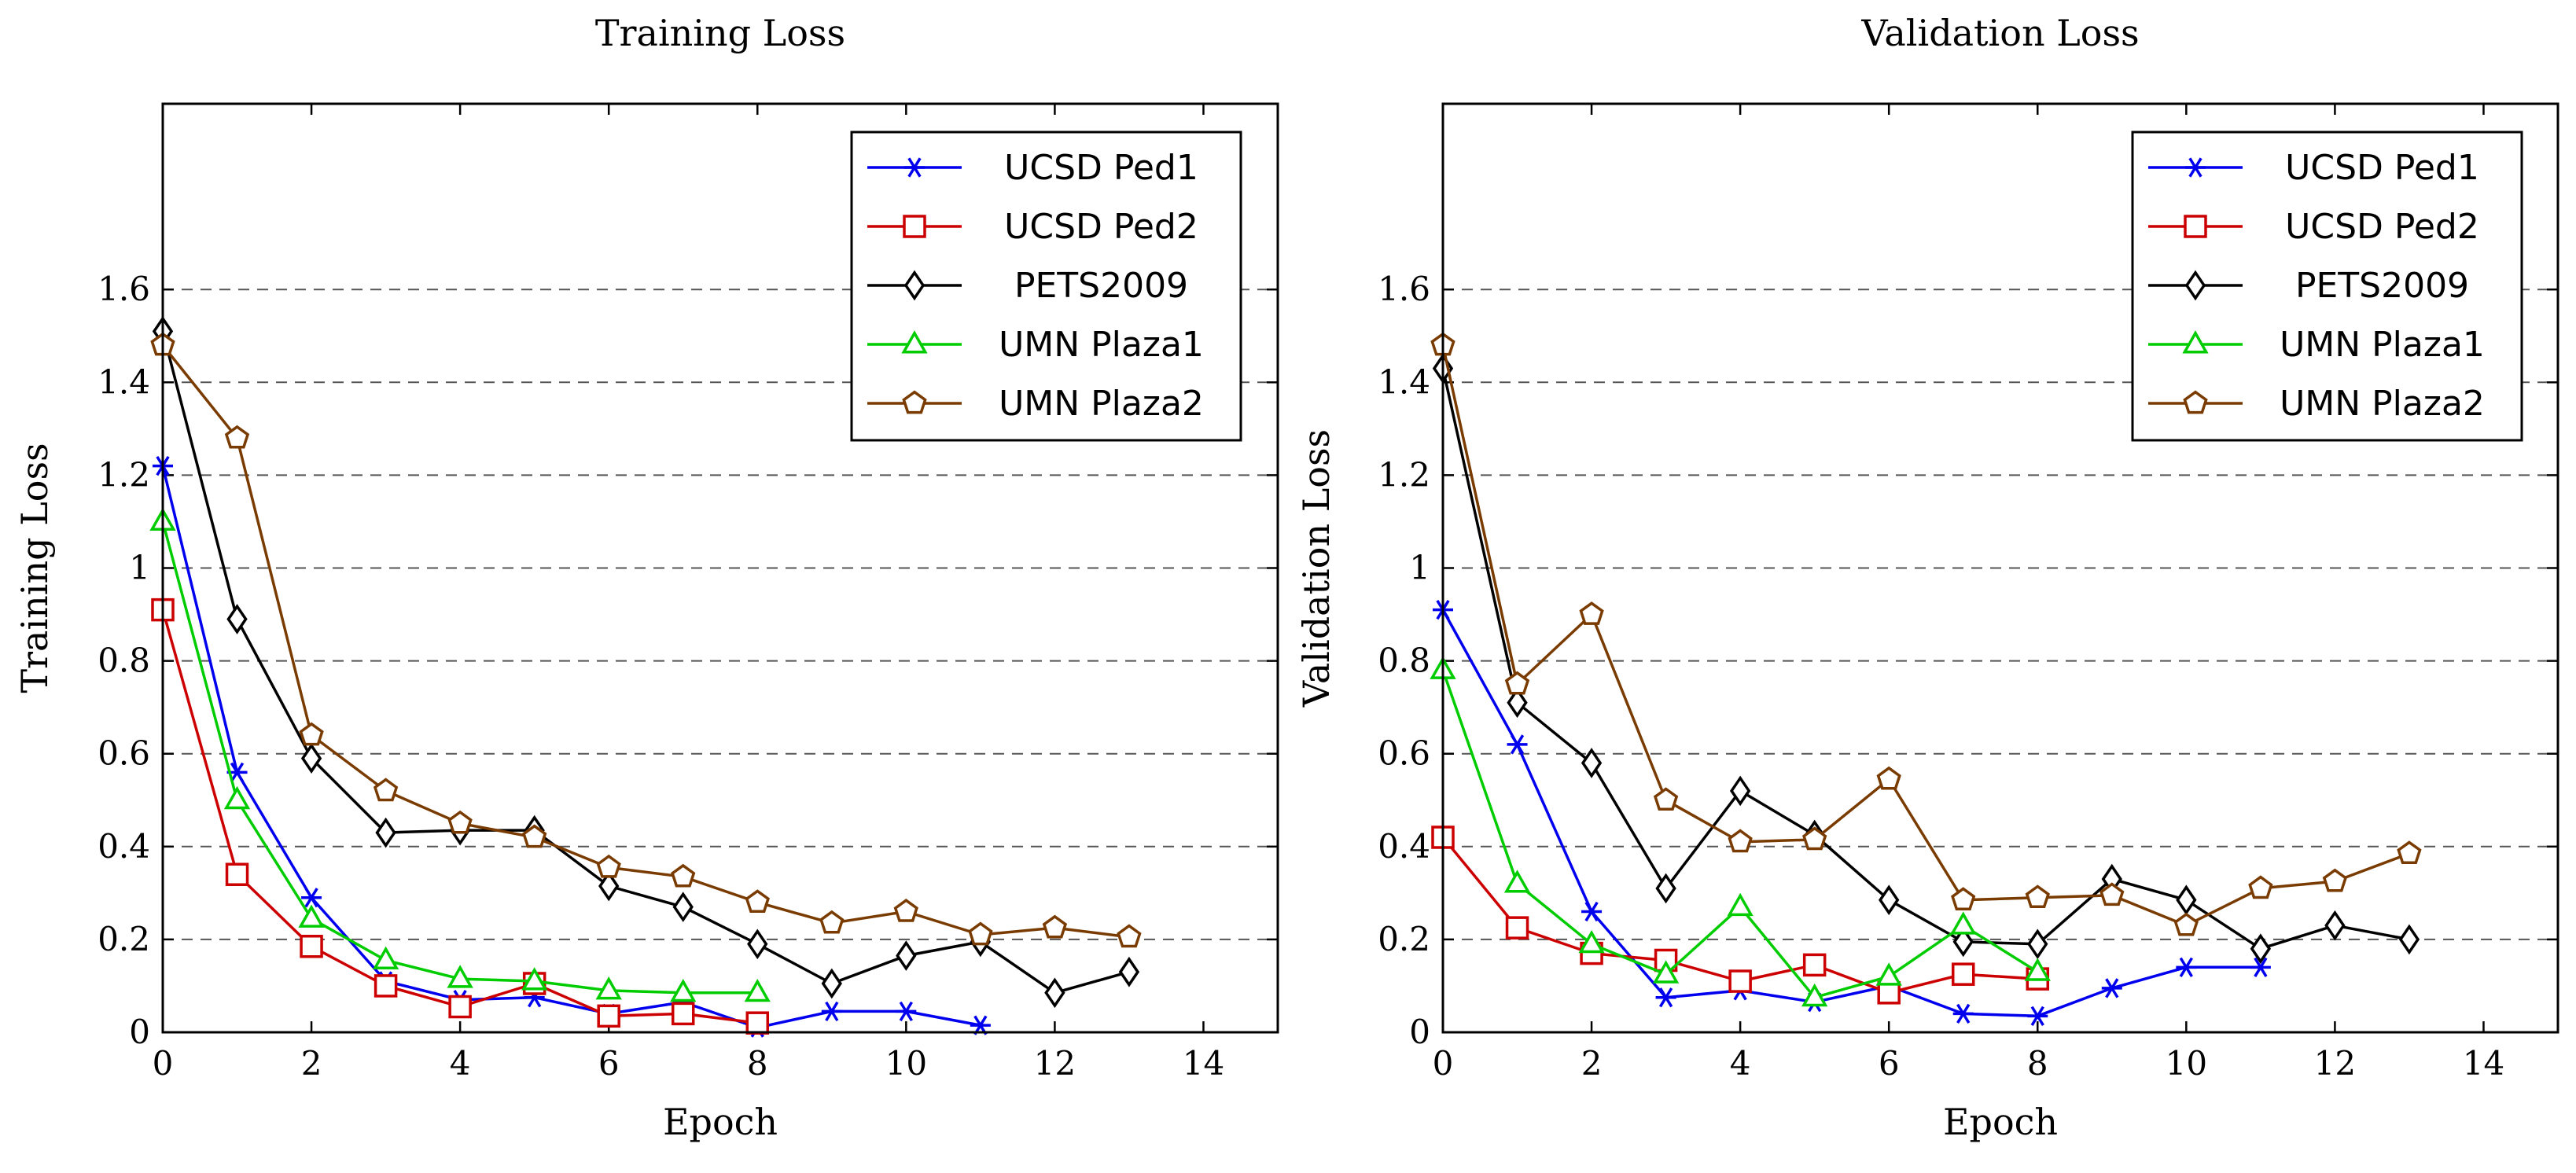 The image size is (2576, 1173). Describe the element at coordinates (139, 568) in the screenshot. I see `y-tick-label: 1` at that location.